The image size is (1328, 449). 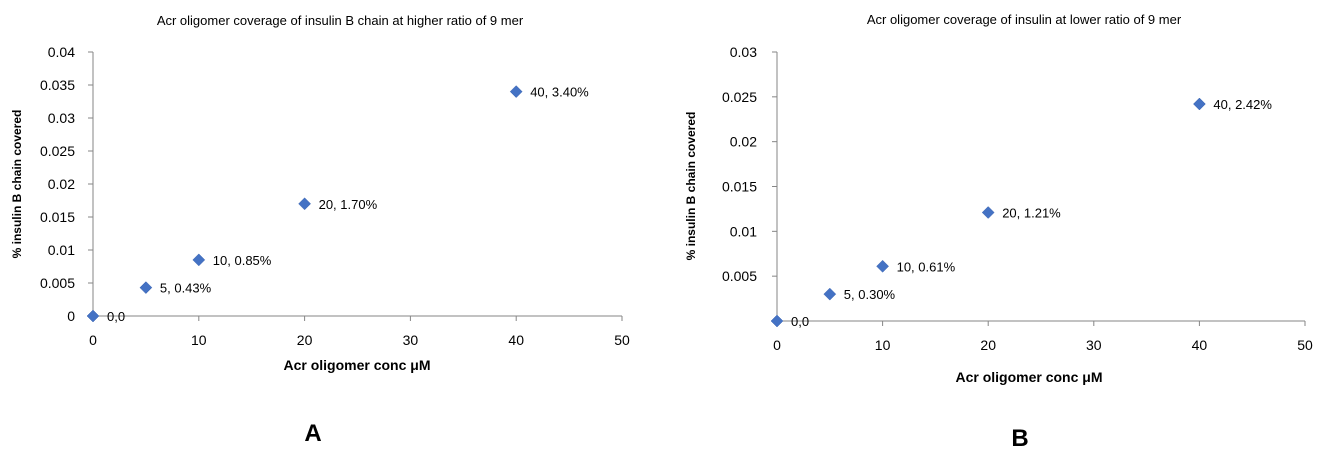 I want to click on data-label: 40, 2.42%, so click(x=1242, y=104).